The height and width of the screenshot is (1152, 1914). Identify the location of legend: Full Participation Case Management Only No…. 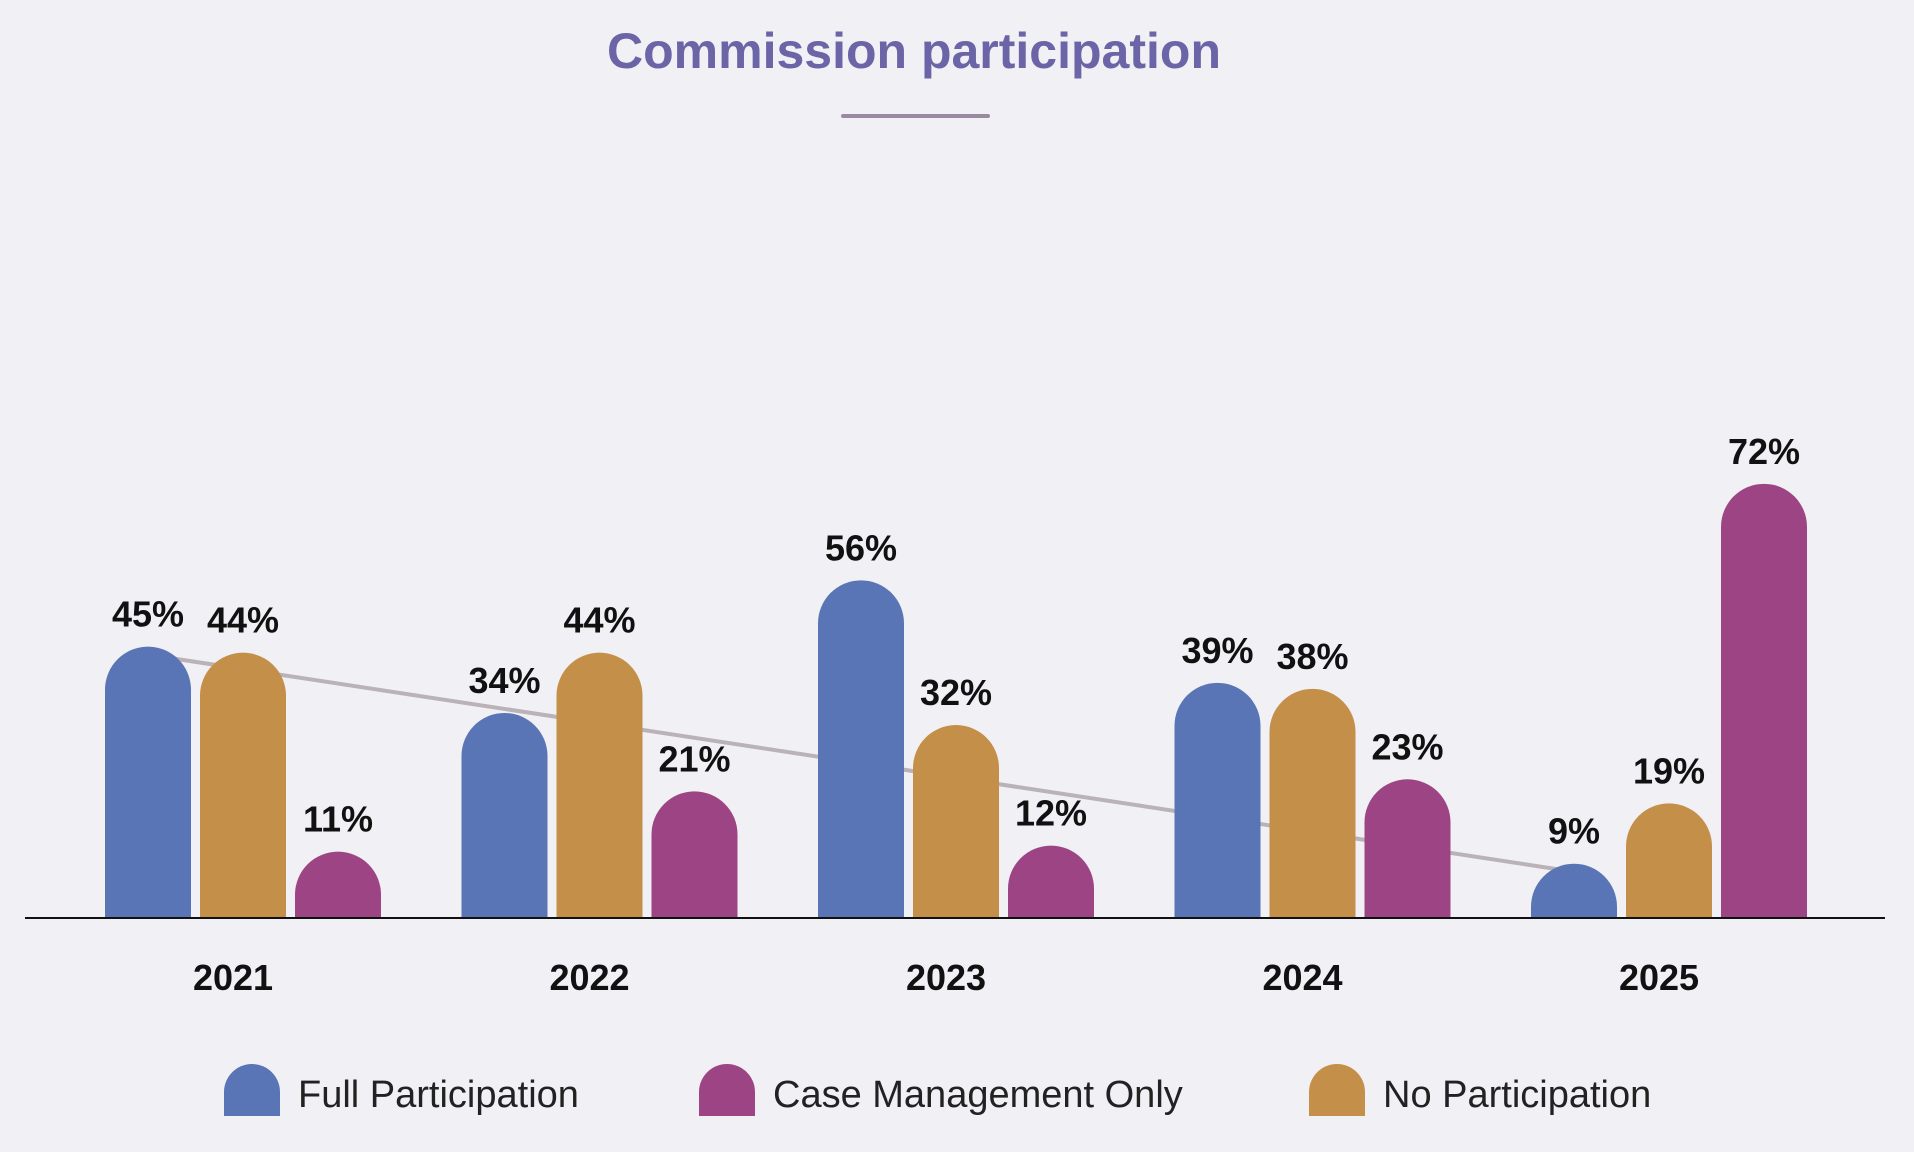
(937, 1090).